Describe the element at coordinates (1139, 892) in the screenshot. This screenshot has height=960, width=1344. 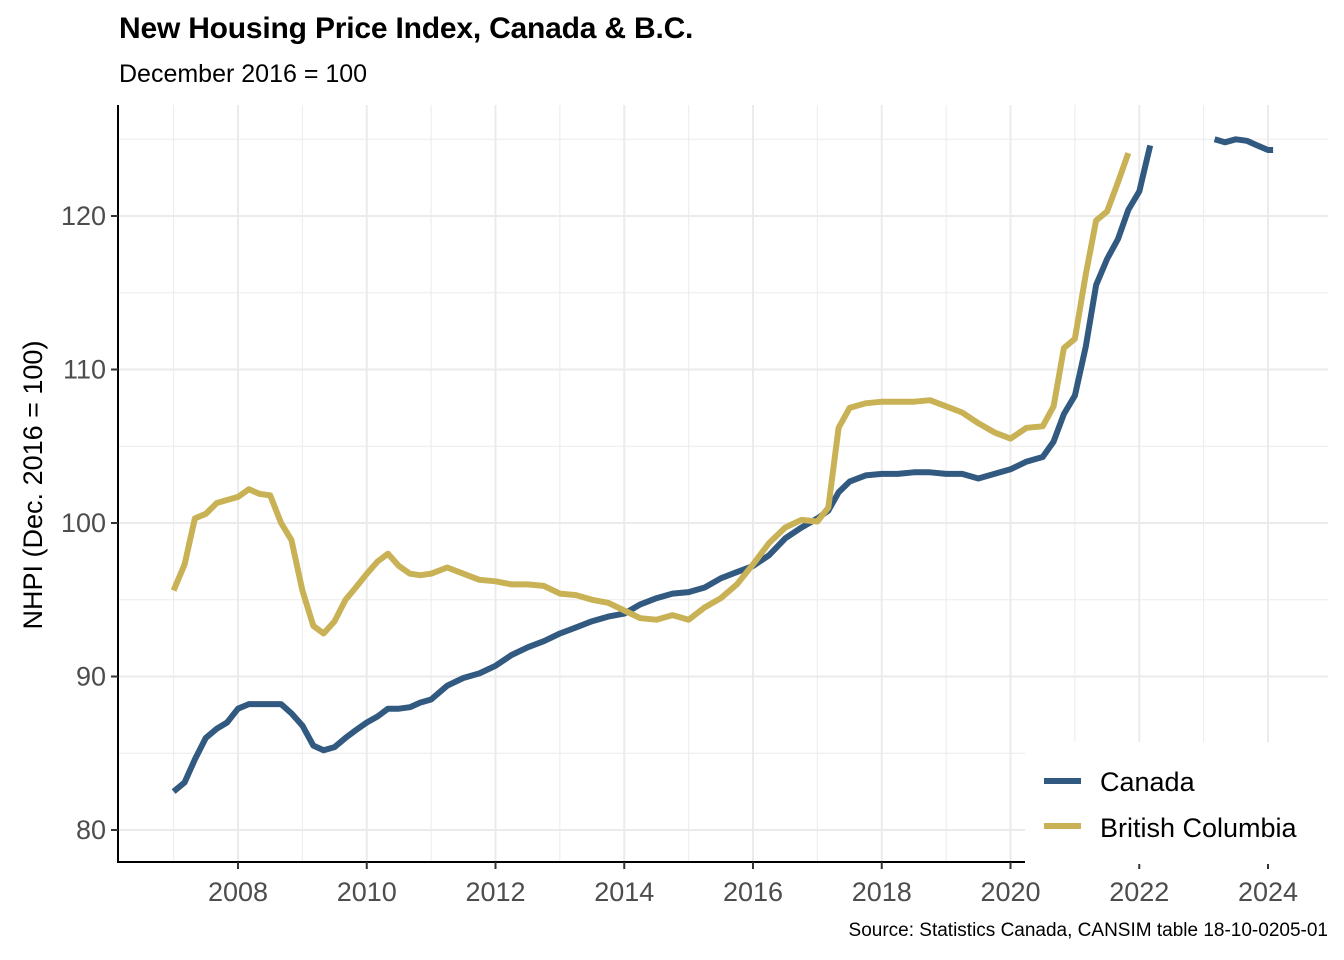
I see `x-tick-label: 2022` at that location.